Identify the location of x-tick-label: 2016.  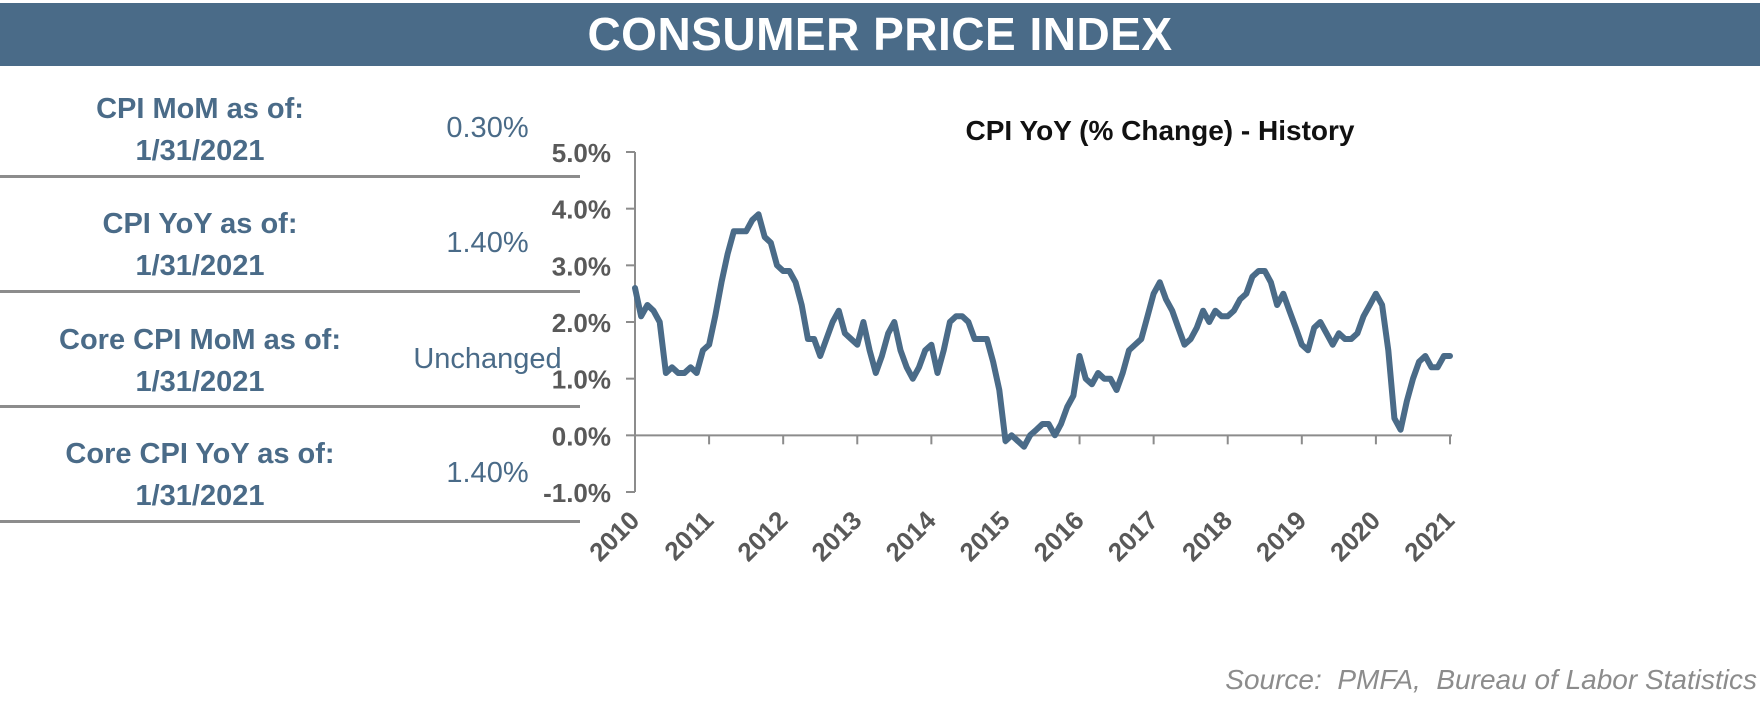
(1059, 536).